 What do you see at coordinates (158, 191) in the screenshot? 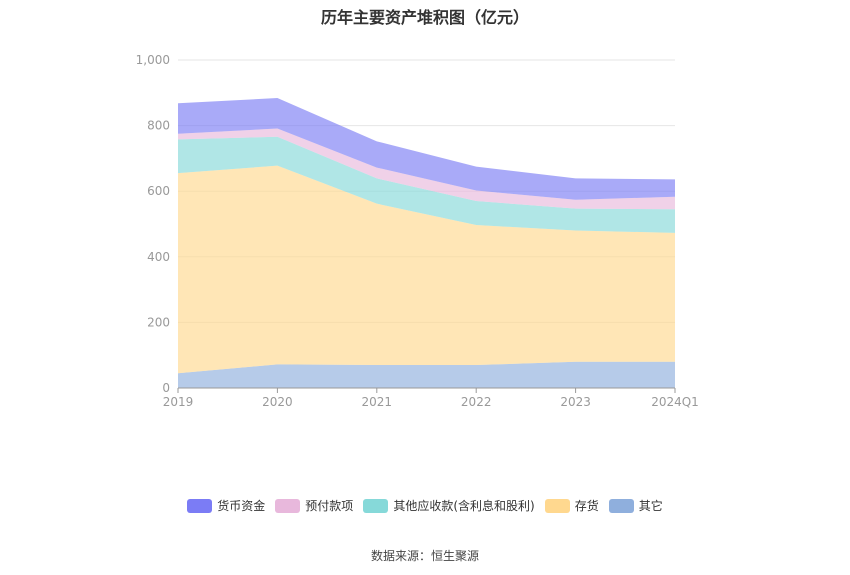
I see `y-tick-label: 600` at bounding box center [158, 191].